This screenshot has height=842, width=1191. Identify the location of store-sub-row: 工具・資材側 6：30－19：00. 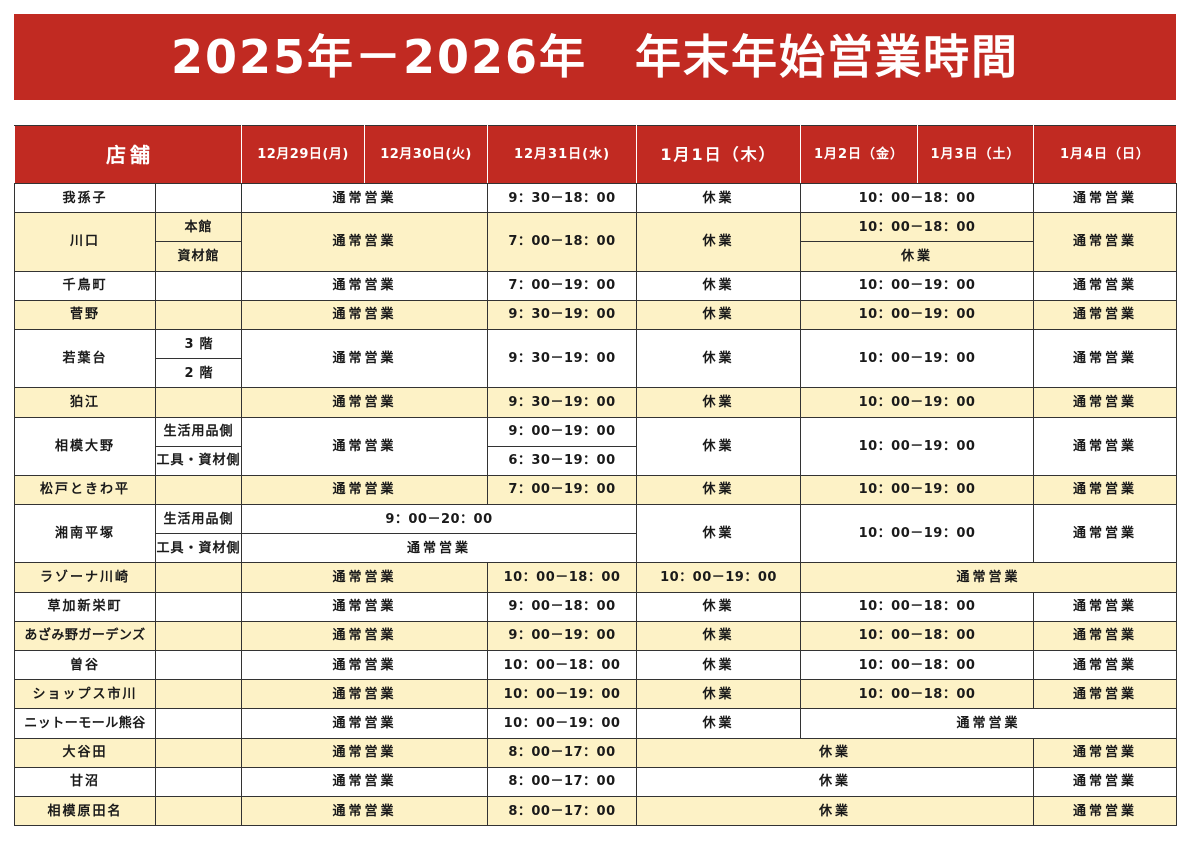
(596, 460).